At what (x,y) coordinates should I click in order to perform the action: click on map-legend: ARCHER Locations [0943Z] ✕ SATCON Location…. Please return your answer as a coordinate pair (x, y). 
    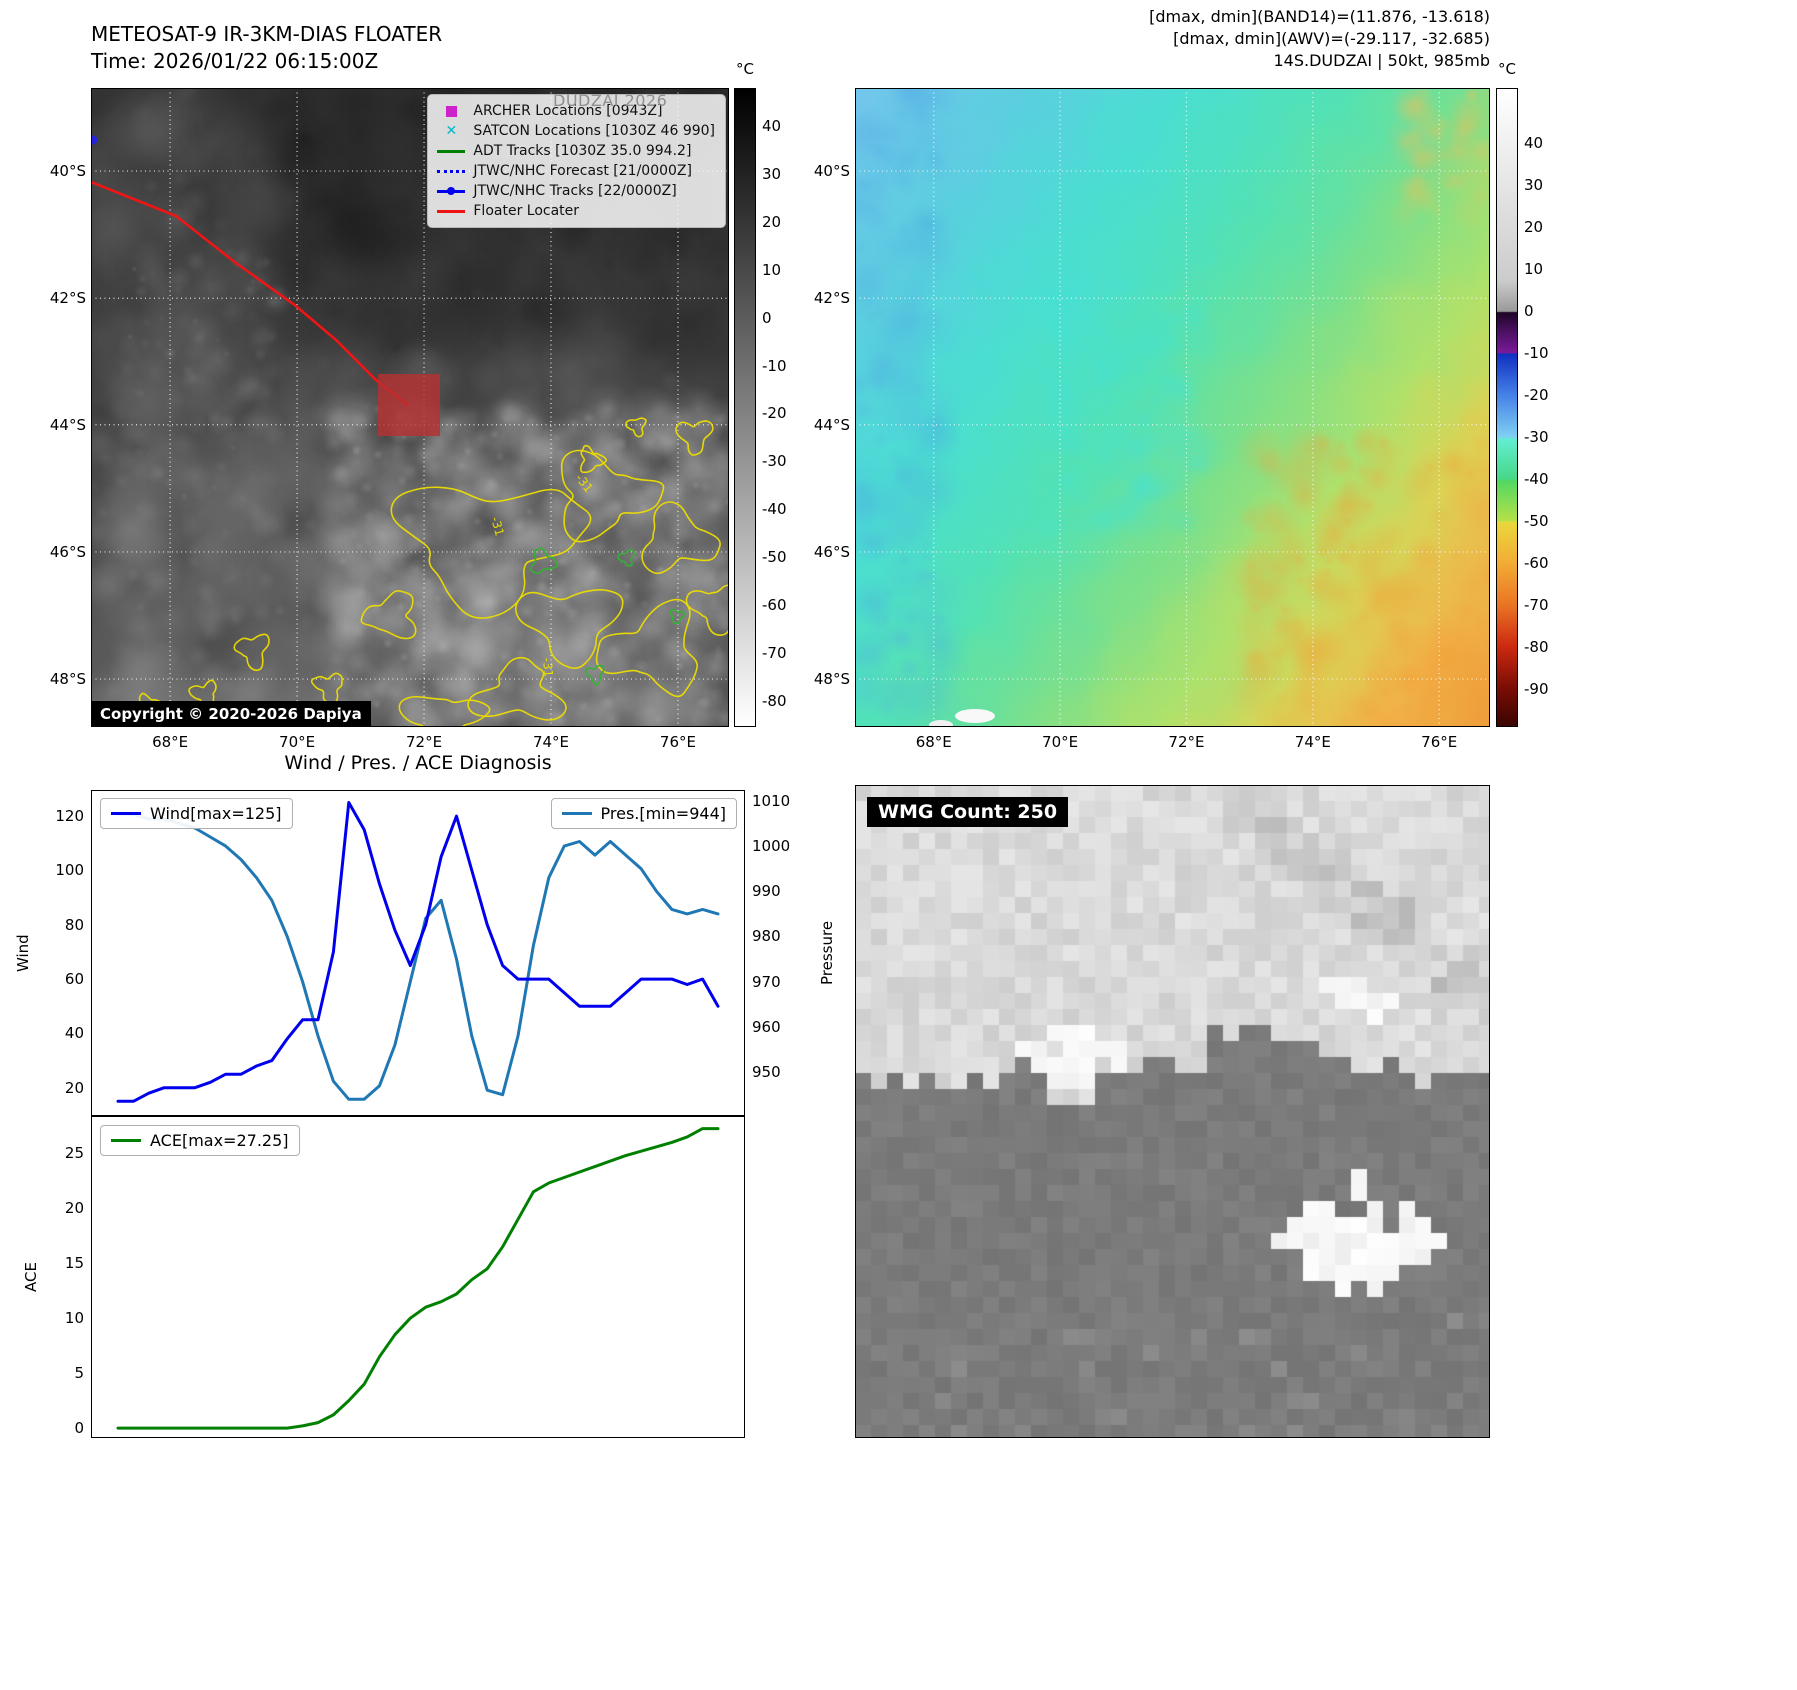
    Looking at the image, I should click on (576, 161).